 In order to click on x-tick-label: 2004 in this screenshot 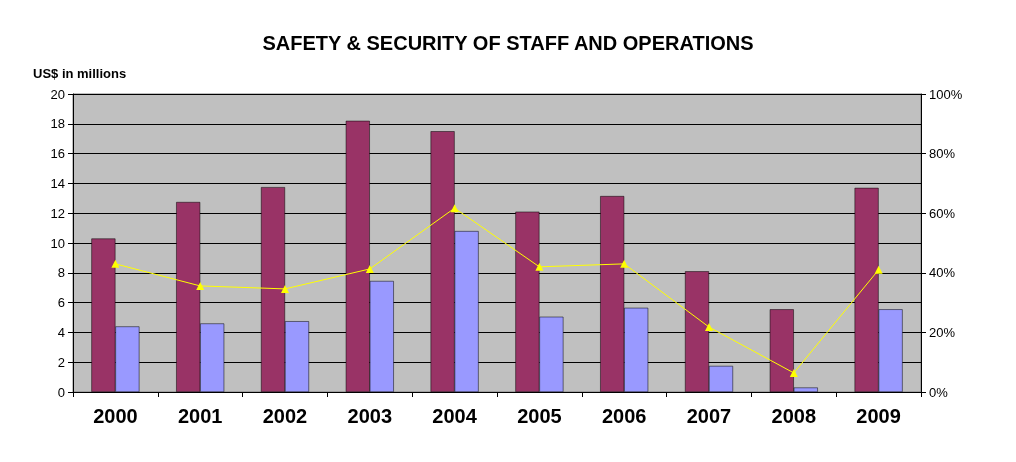, I will do `click(455, 416)`.